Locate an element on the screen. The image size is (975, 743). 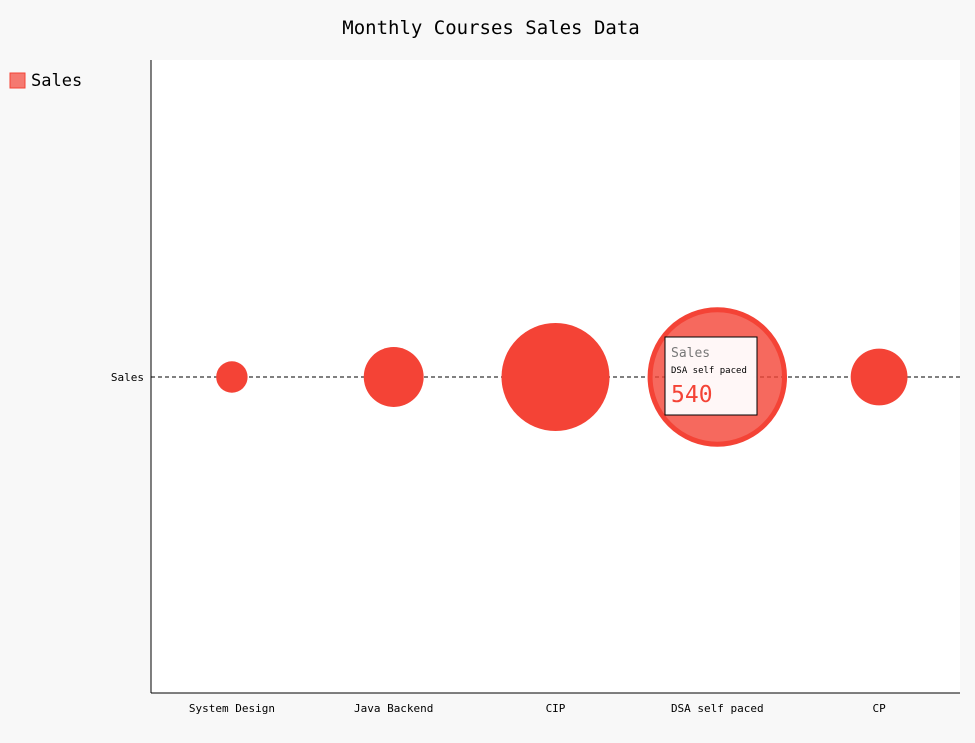
legend-swatch is located at coordinates (17, 80).